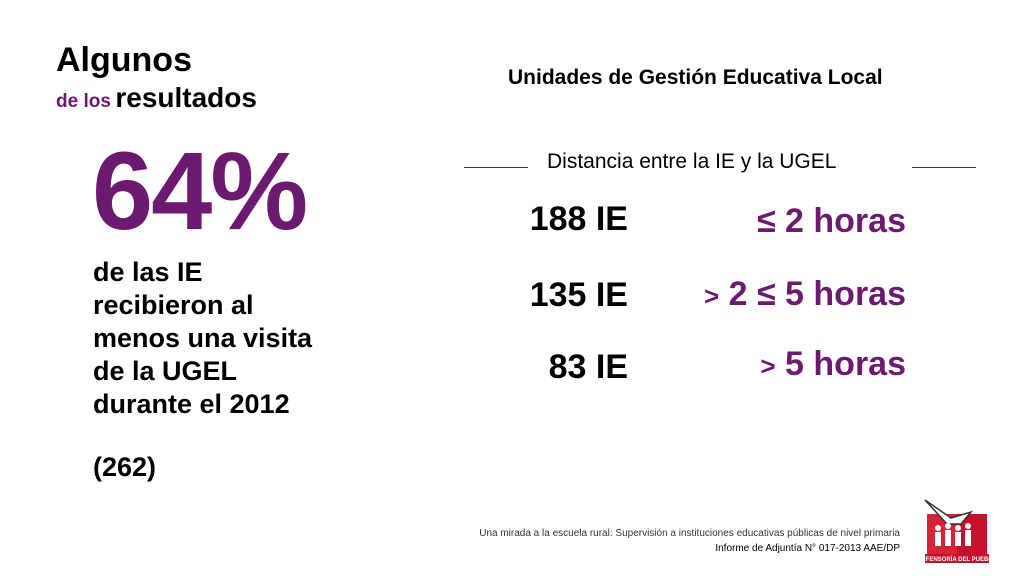  What do you see at coordinates (578, 219) in the screenshot?
I see `ie-count-row-1: 188 IE` at bounding box center [578, 219].